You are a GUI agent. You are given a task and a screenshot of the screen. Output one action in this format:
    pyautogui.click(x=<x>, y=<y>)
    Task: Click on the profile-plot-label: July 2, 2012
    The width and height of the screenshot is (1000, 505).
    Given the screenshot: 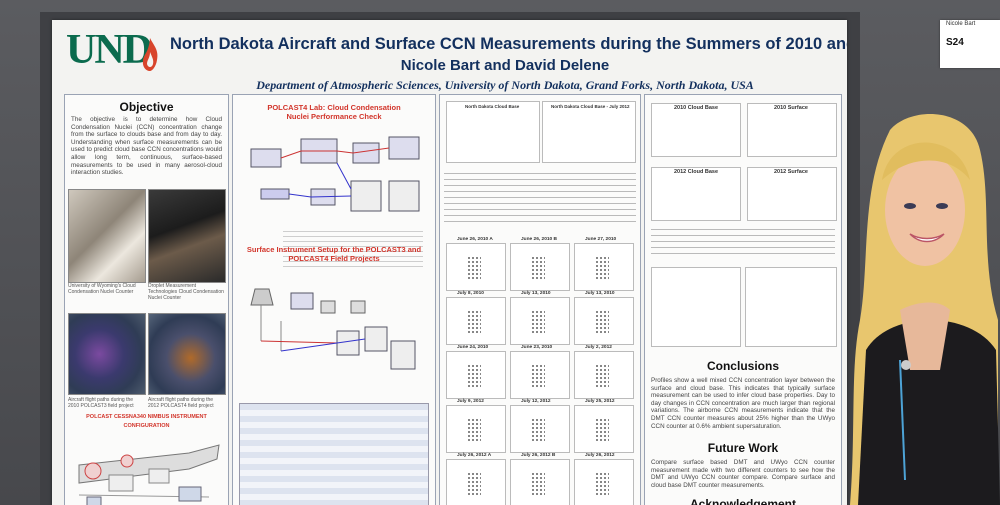 What is the action you would take?
    pyautogui.click(x=598, y=347)
    